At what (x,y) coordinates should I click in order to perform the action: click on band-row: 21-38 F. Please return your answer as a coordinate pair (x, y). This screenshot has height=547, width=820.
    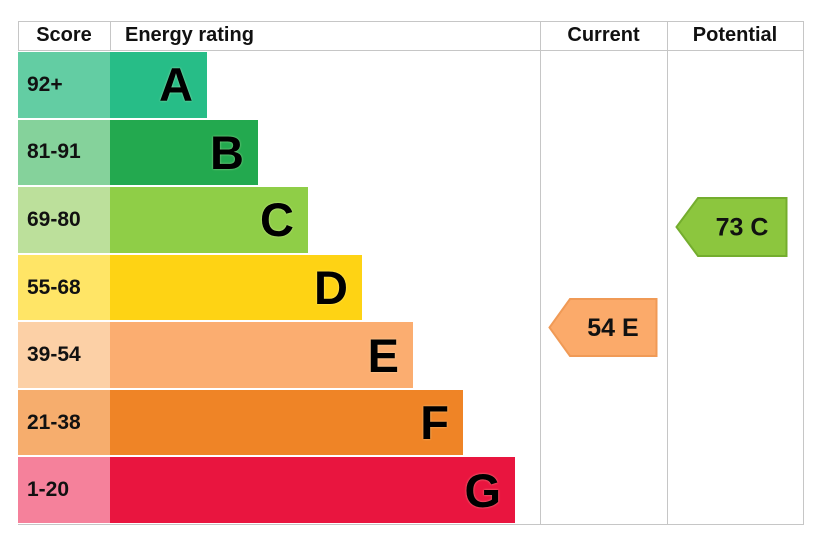
    Looking at the image, I should click on (279, 422).